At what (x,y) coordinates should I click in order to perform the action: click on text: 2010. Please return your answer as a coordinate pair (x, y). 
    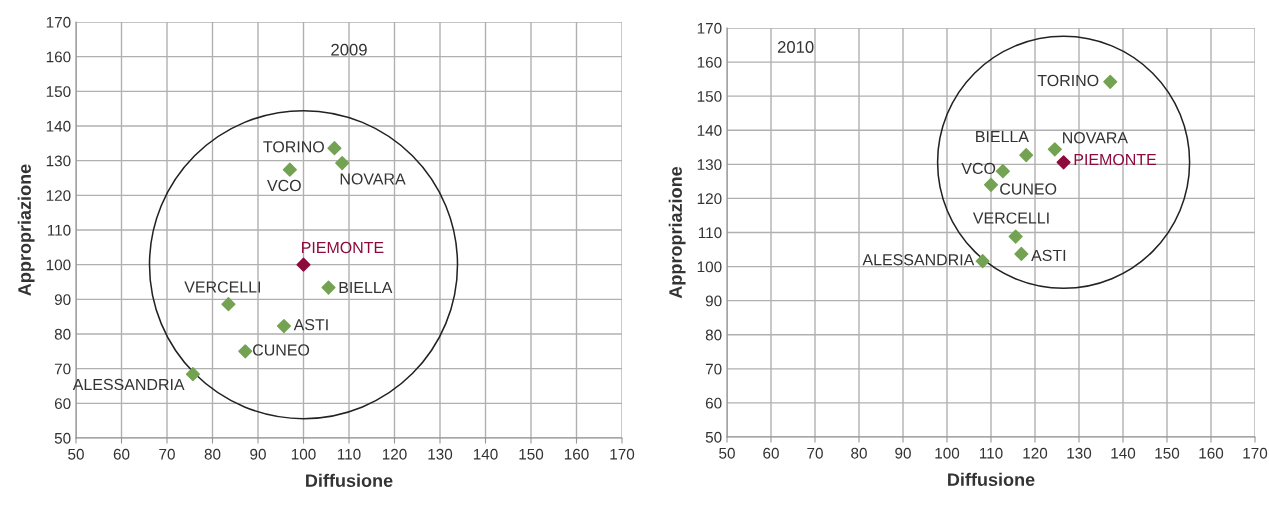
    Looking at the image, I should click on (795, 47).